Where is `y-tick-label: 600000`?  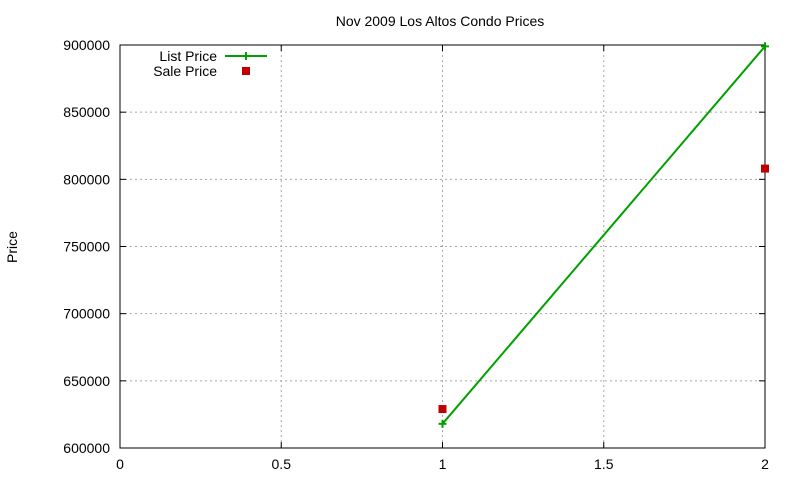 y-tick-label: 600000 is located at coordinates (86, 448).